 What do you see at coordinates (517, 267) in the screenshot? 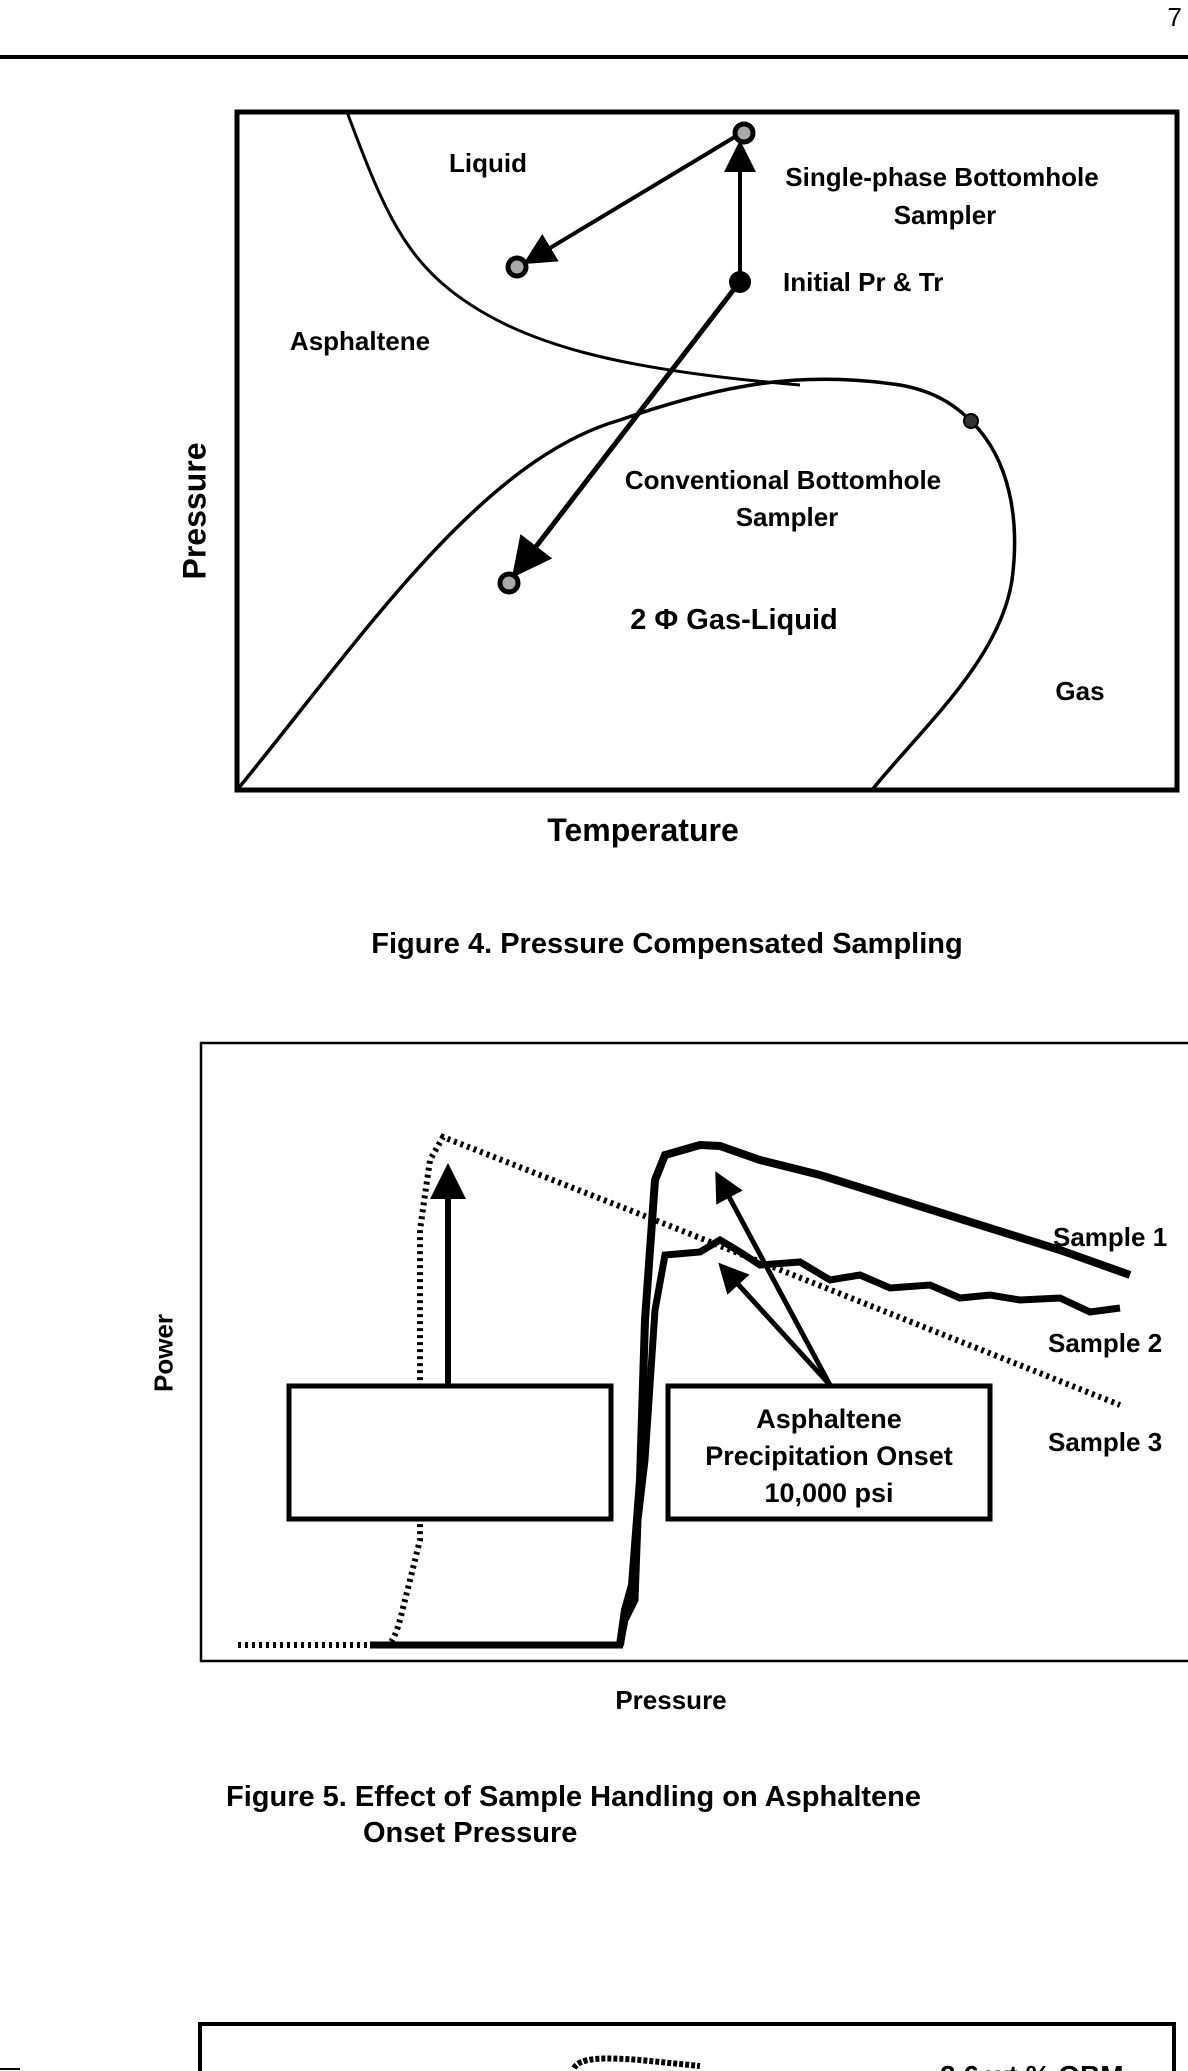
I see `depressurized-point` at bounding box center [517, 267].